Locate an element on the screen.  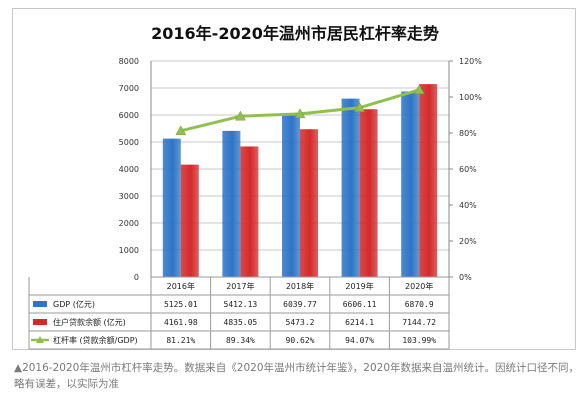
data-label: 4835.05 is located at coordinates (241, 322).